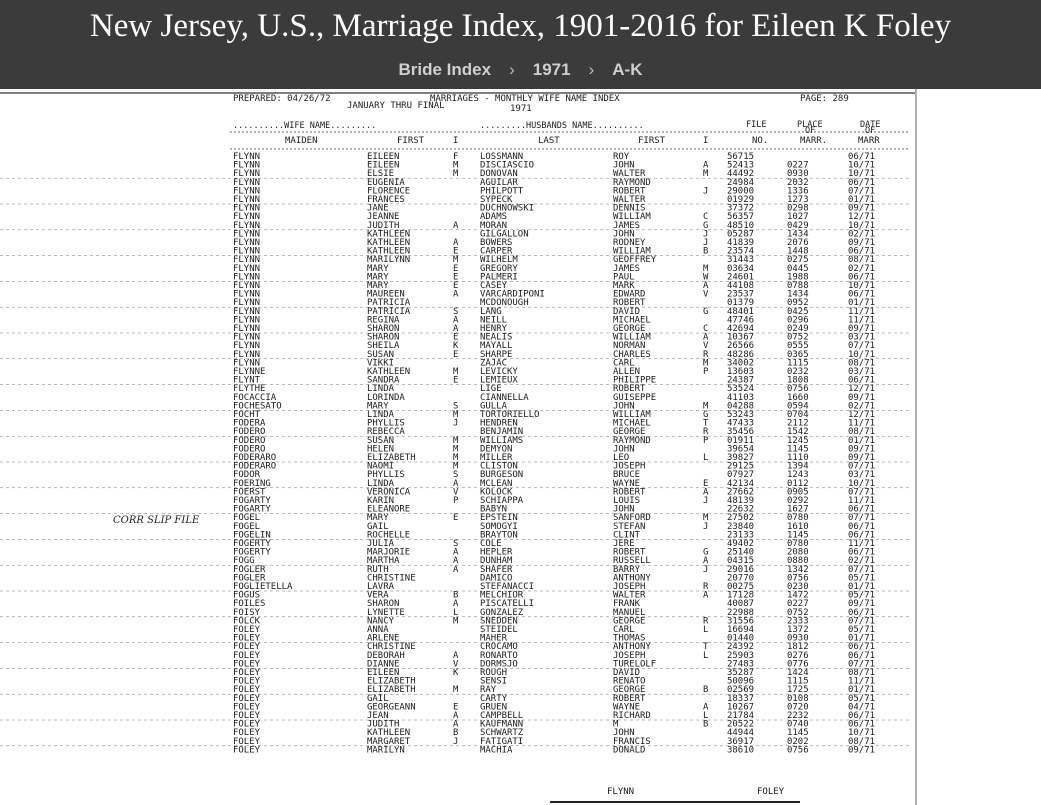 The width and height of the screenshot is (1041, 805). What do you see at coordinates (798, 639) in the screenshot?
I see `cell-place: 0930` at bounding box center [798, 639].